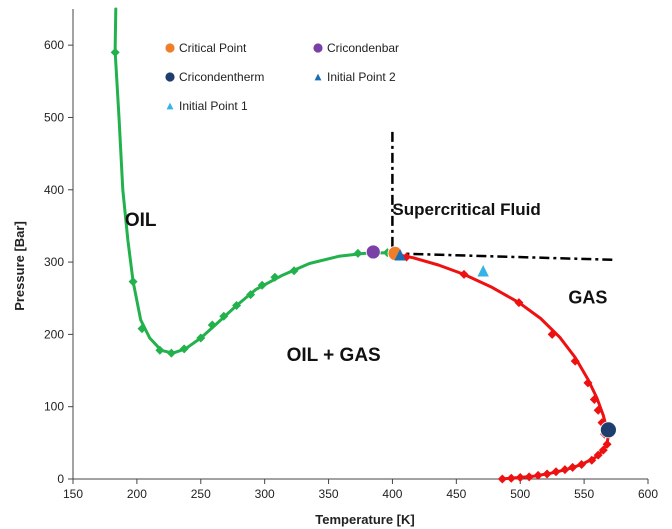 The image size is (672, 529). I want to click on x-tick-label: 150, so click(73, 494).